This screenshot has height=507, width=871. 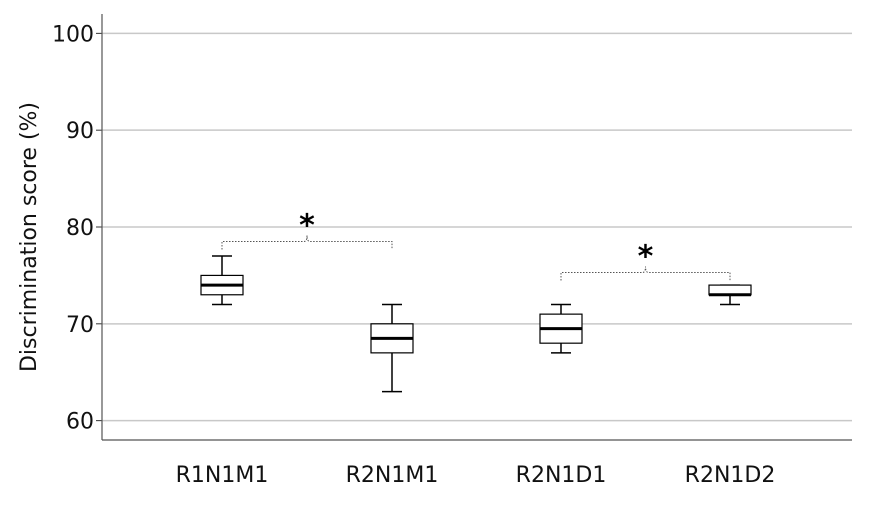 What do you see at coordinates (73, 34) in the screenshot?
I see `y-tick-label-100: 100` at bounding box center [73, 34].